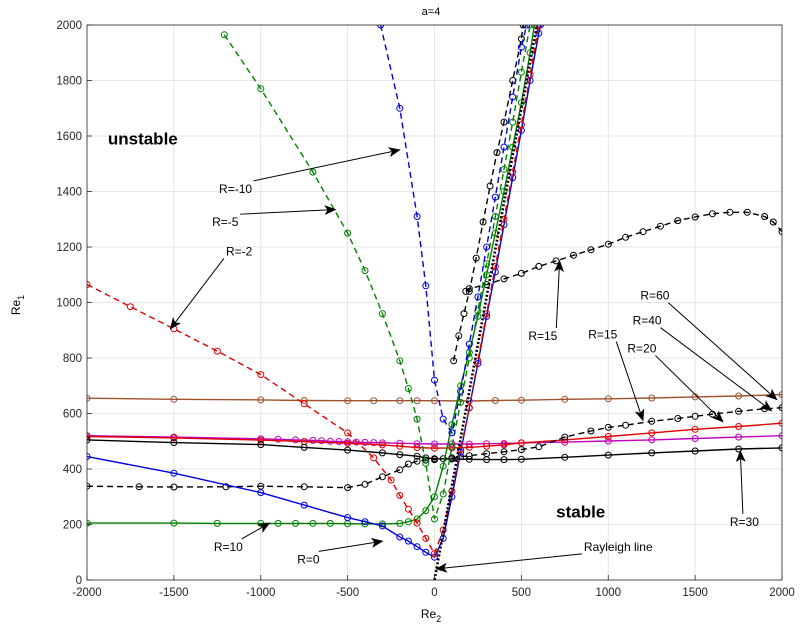  What do you see at coordinates (675, 382) in the screenshot?
I see `annotation-11: R=20` at bounding box center [675, 382].